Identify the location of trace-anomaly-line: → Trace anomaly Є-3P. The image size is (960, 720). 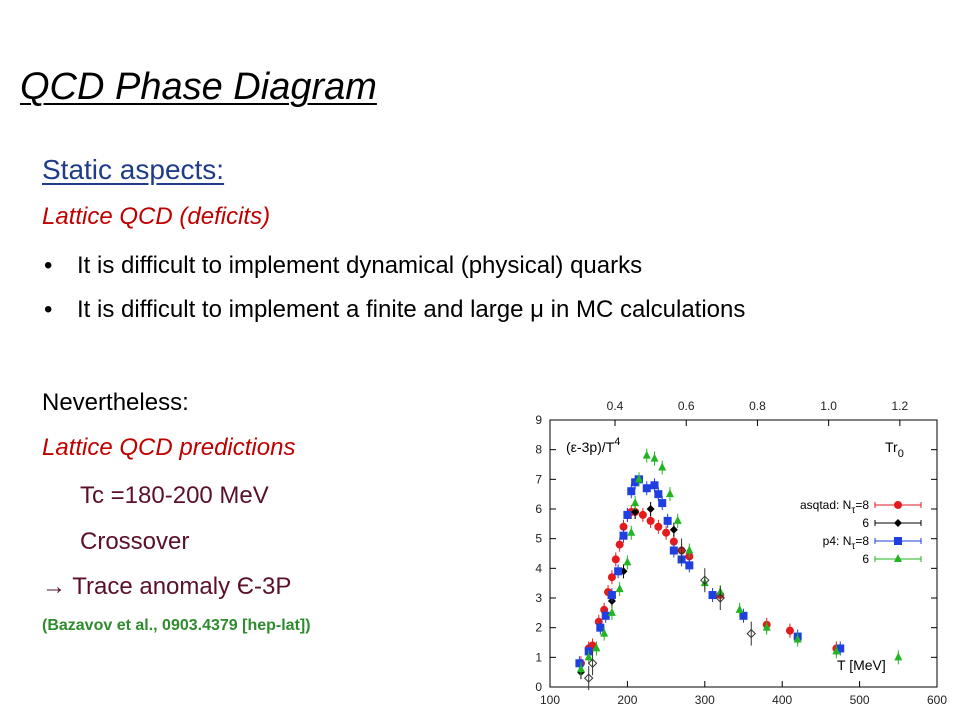
(166, 587).